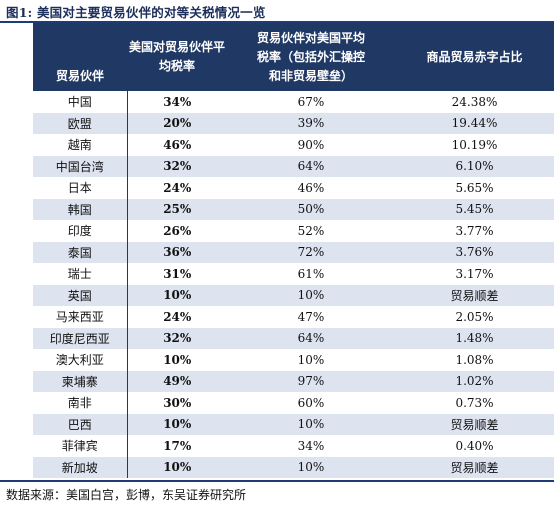 The width and height of the screenshot is (554, 506). What do you see at coordinates (474, 402) in the screenshot?
I see `cell-deficit-share: 0.73%` at bounding box center [474, 402].